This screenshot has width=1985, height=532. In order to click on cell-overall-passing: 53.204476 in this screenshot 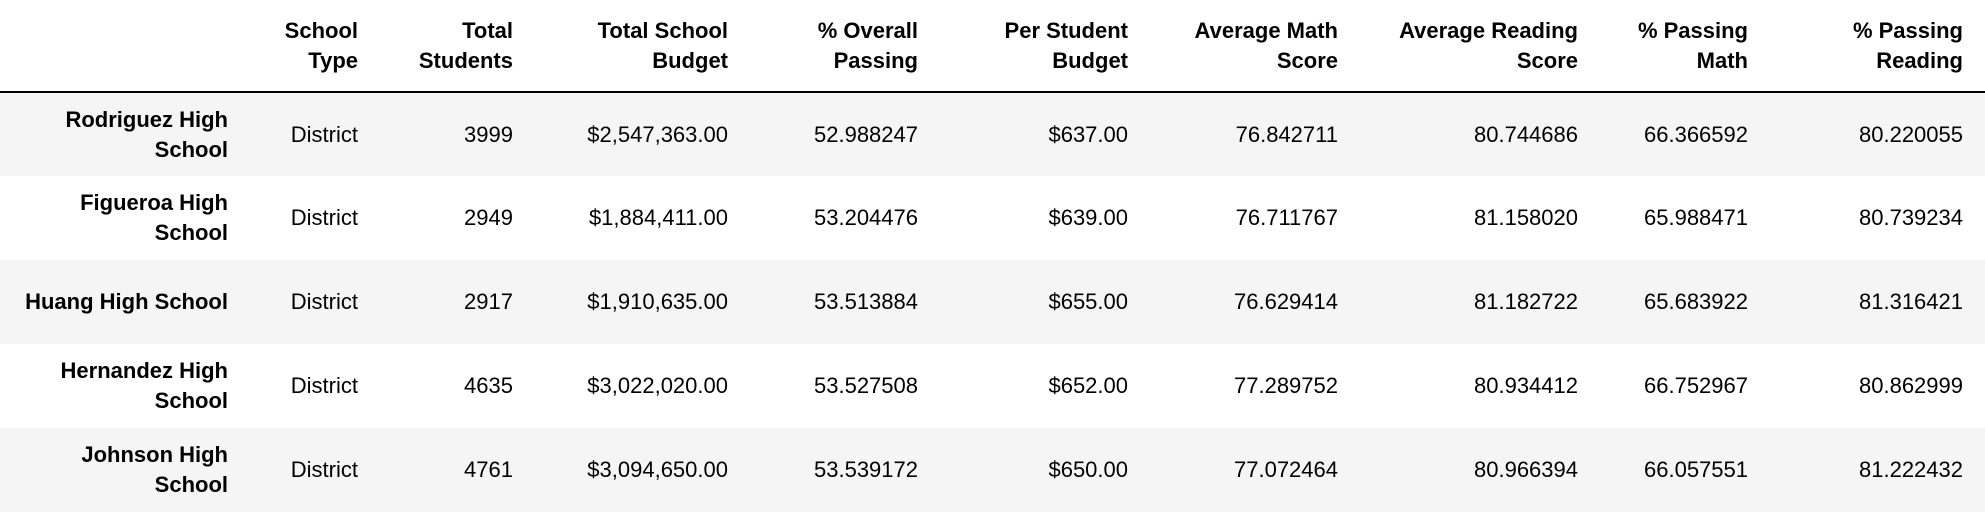, I will do `click(866, 217)`.